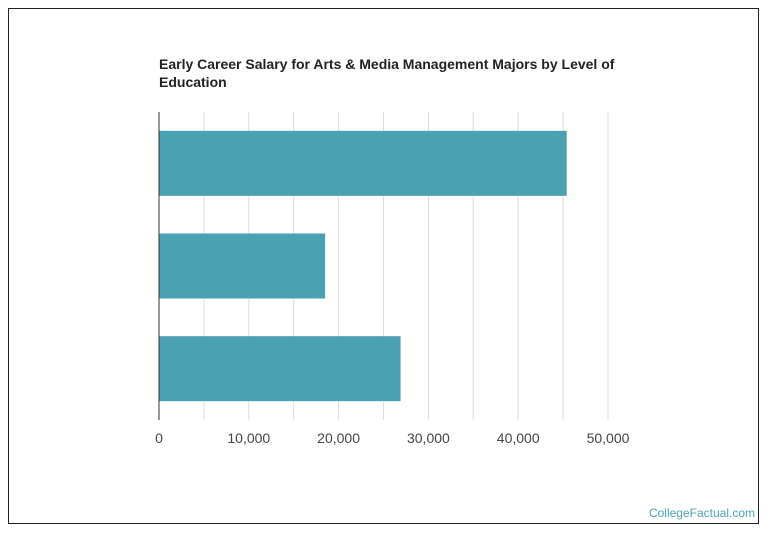 The width and height of the screenshot is (770, 536). What do you see at coordinates (428, 438) in the screenshot?
I see `x-tick-label: 30,000` at bounding box center [428, 438].